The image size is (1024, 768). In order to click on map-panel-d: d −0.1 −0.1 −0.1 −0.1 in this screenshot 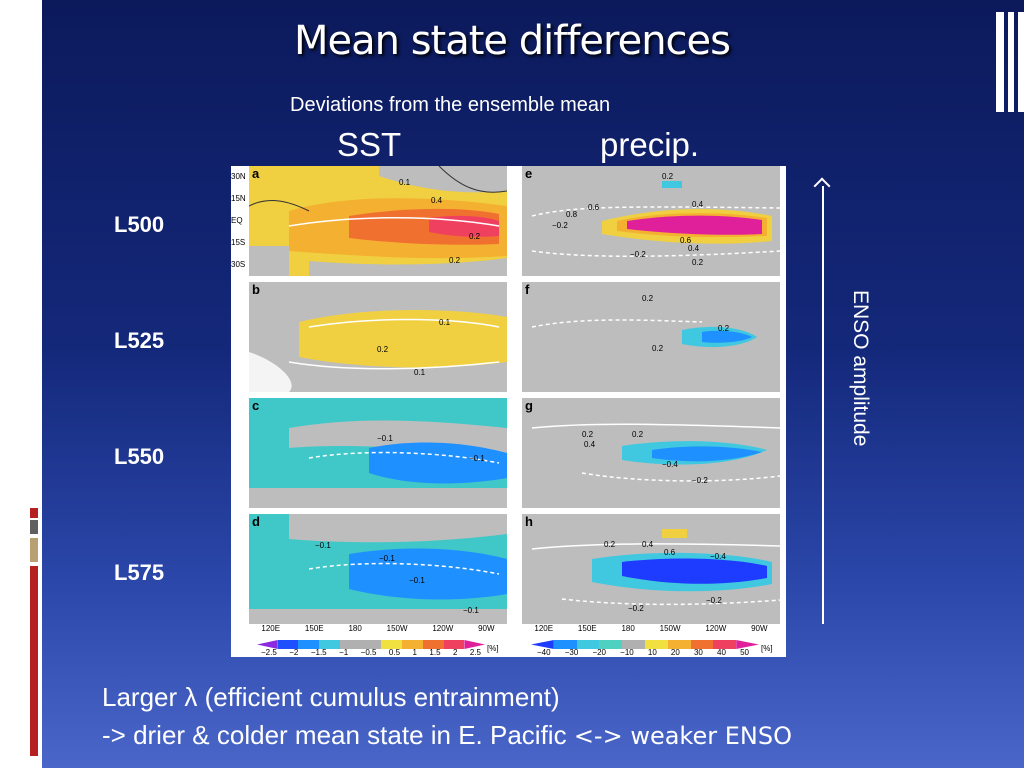, I will do `click(378, 569)`.